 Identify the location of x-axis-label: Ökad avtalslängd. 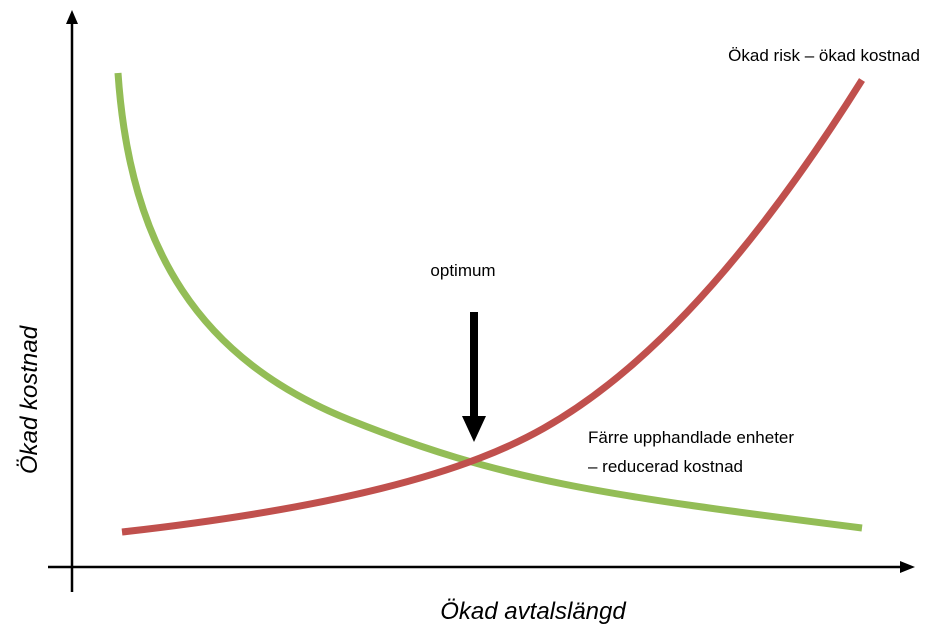
(533, 611).